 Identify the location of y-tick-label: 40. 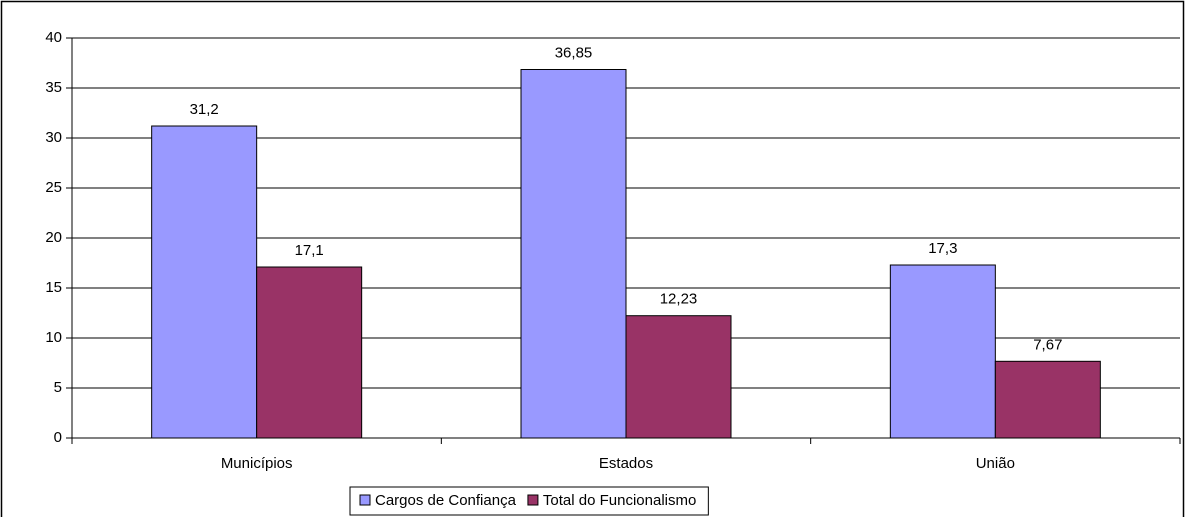
(53, 37).